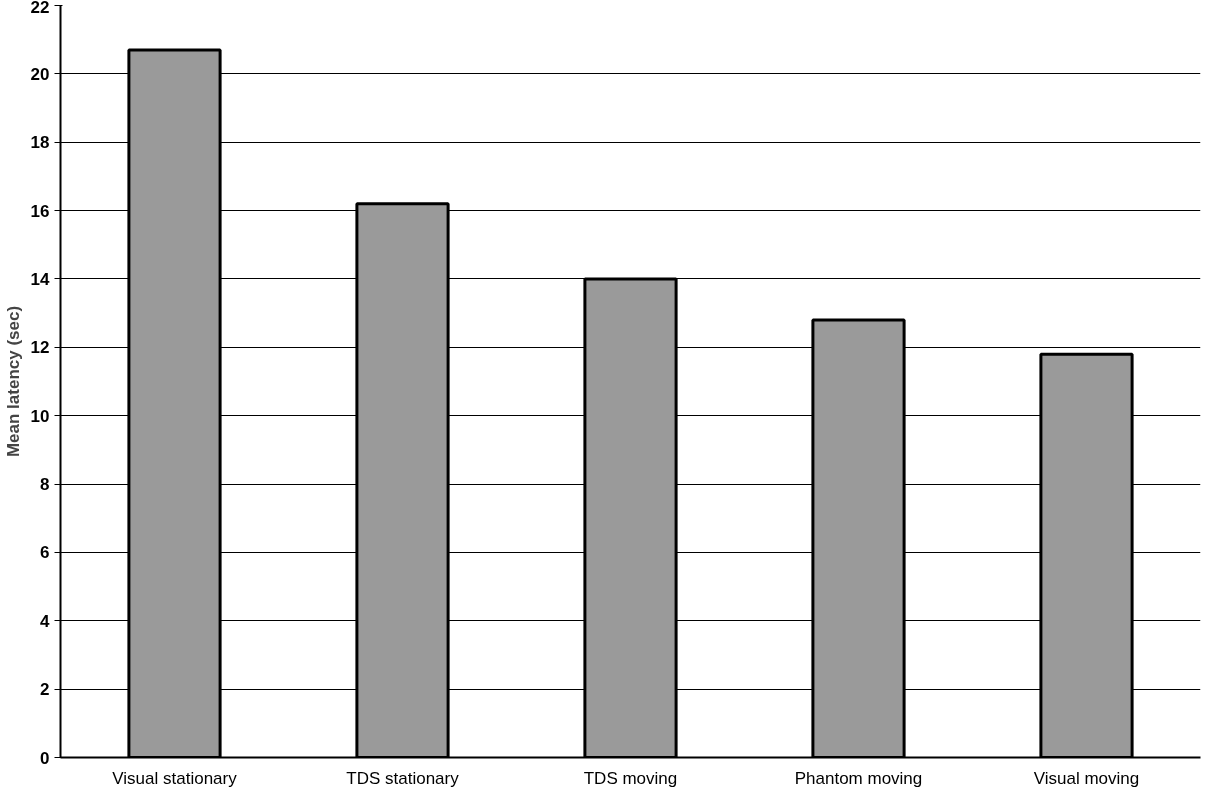 This screenshot has width=1221, height=799. What do you see at coordinates (1086, 778) in the screenshot?
I see `x-tick-label: Visual moving` at bounding box center [1086, 778].